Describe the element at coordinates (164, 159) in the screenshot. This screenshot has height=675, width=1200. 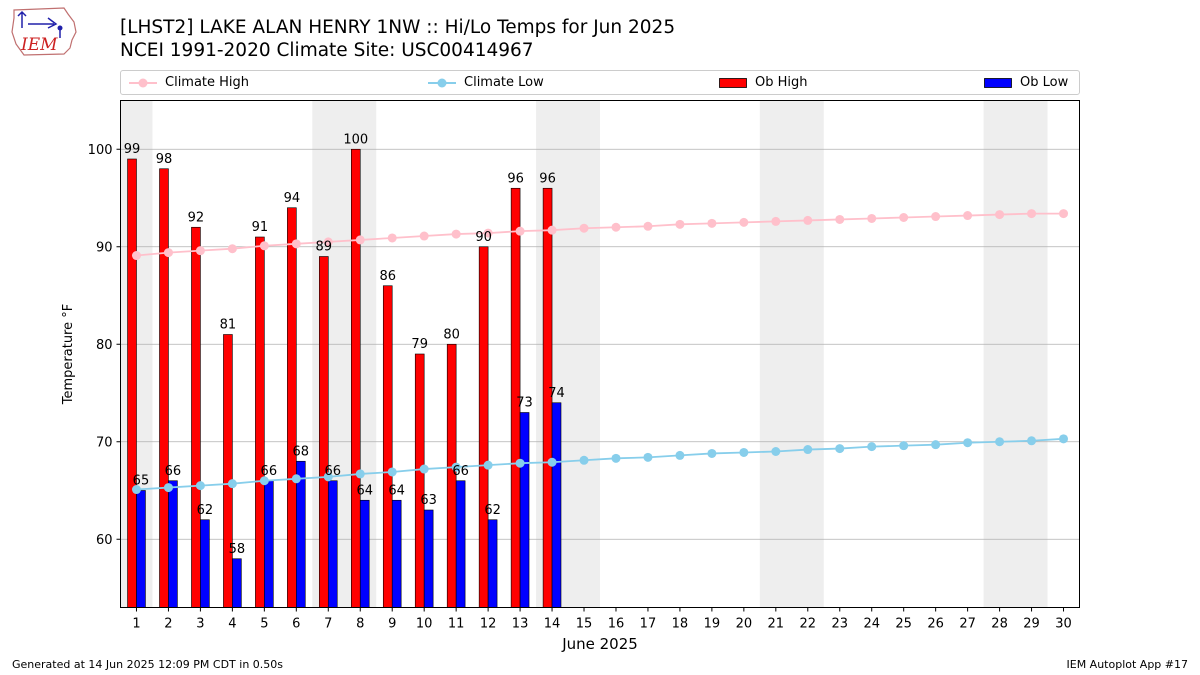
I see `ob-high-bar-label: 98` at that location.